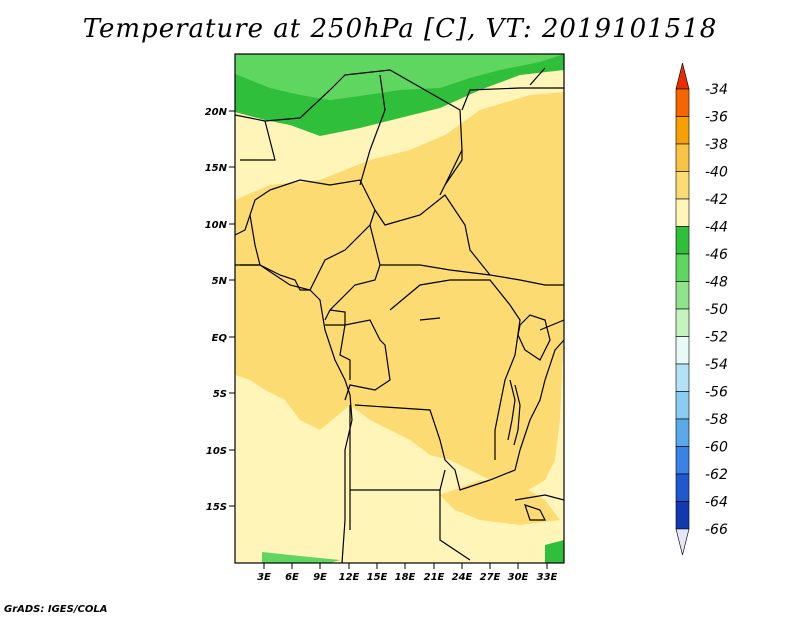 This screenshot has width=800, height=618. Describe the element at coordinates (716, 393) in the screenshot. I see `colorbar-label: -56` at that location.